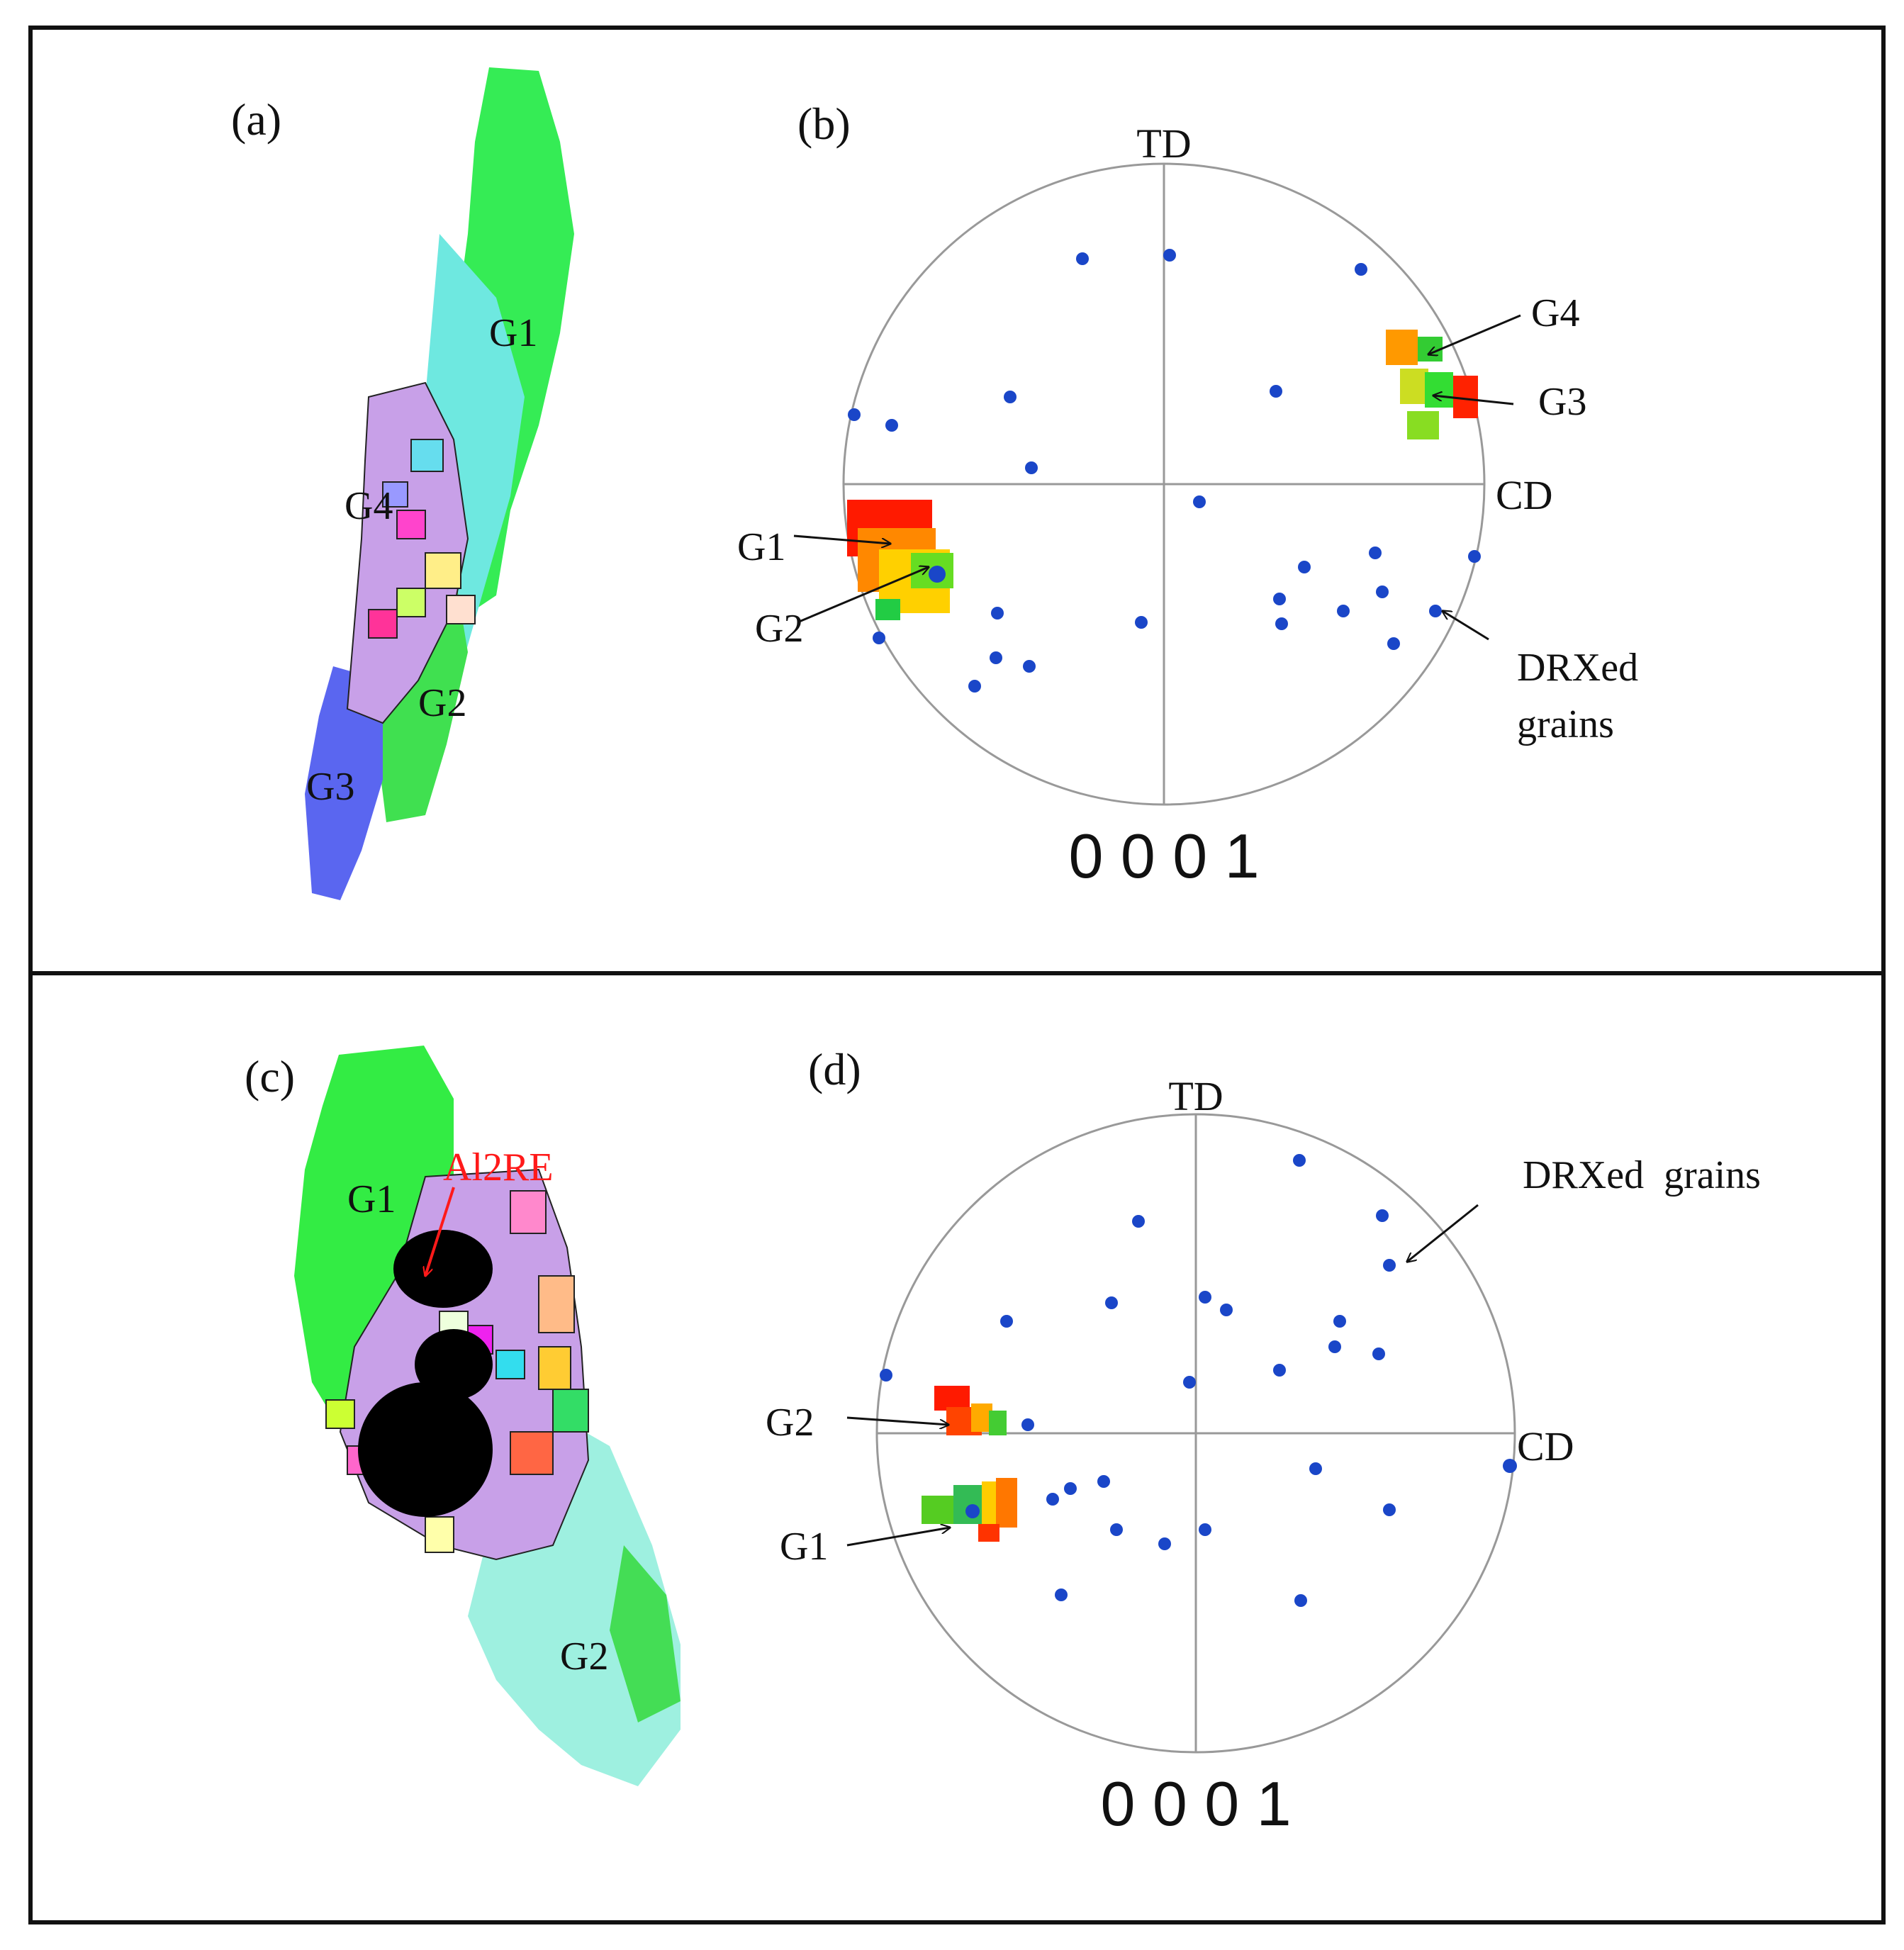 This screenshot has width=1904, height=1950. What do you see at coordinates (900, 560) in the screenshot?
I see `pole-figure-b-cluster-g1-g2` at bounding box center [900, 560].